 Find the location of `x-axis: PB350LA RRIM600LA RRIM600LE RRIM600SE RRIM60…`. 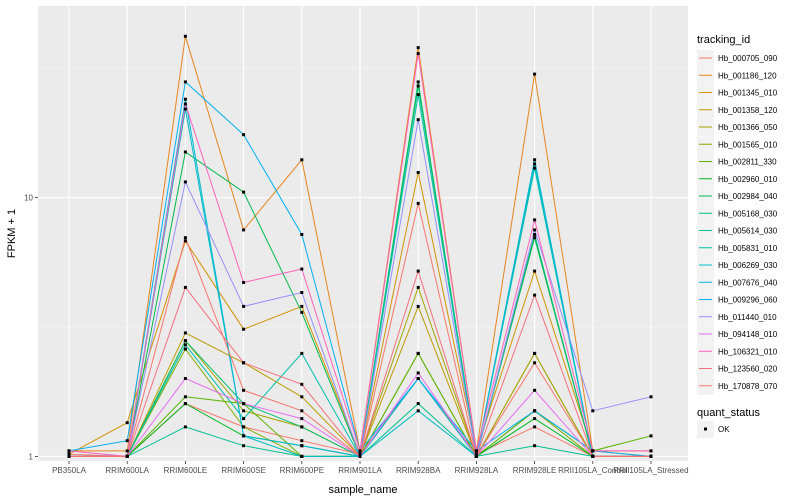

x-axis: PB350LA RRIM600LA RRIM600LE RRIM600SE RRIM60… is located at coordinates (370, 468).